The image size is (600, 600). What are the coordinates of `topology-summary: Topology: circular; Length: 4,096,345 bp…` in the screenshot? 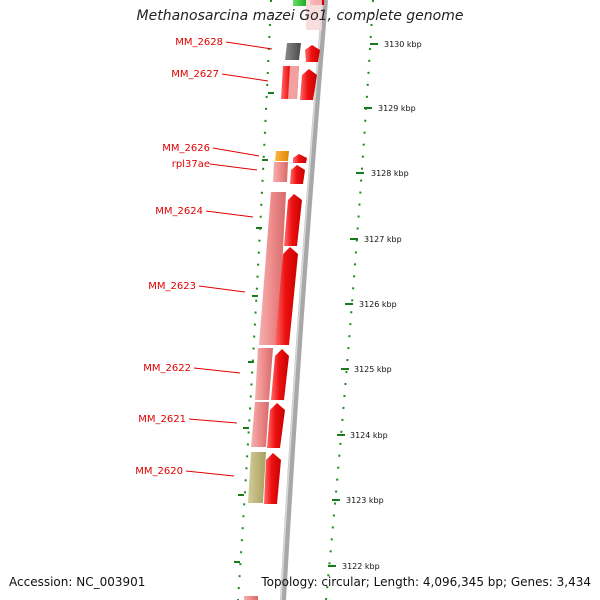 It's located at (426, 582).